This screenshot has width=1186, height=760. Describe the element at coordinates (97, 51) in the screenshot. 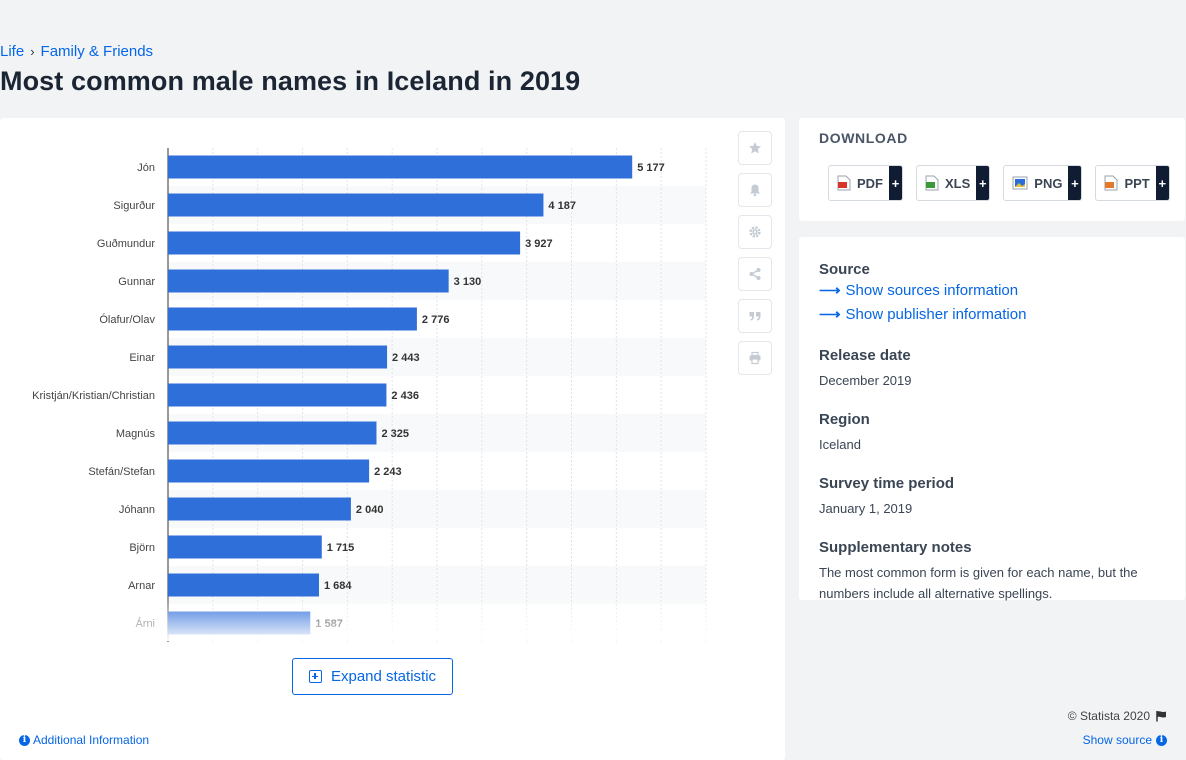

I see `breadcrumb-family-friends: Family & Friends` at that location.